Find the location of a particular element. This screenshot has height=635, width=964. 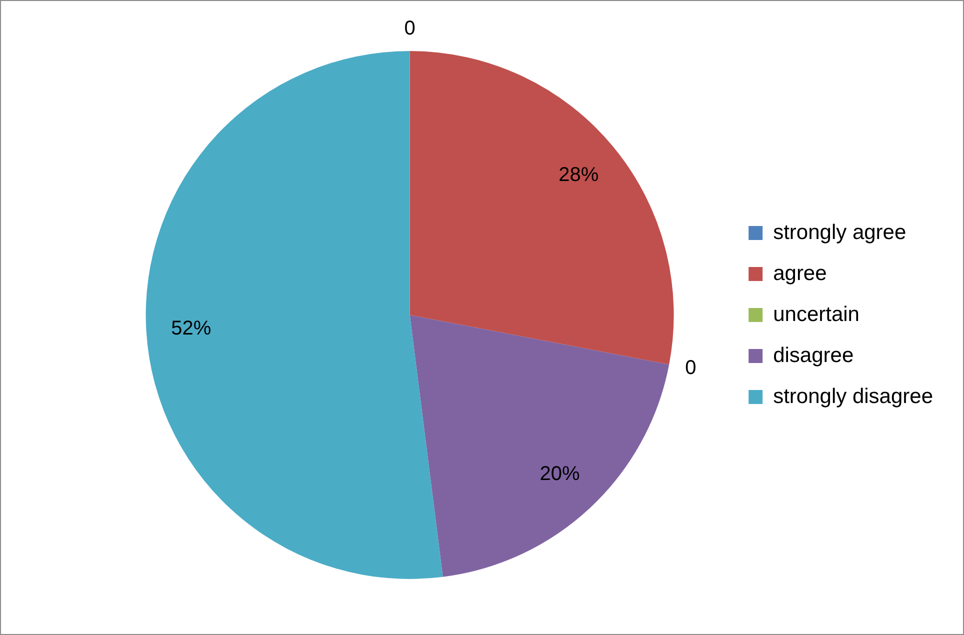

data-label: 52% is located at coordinates (191, 328).